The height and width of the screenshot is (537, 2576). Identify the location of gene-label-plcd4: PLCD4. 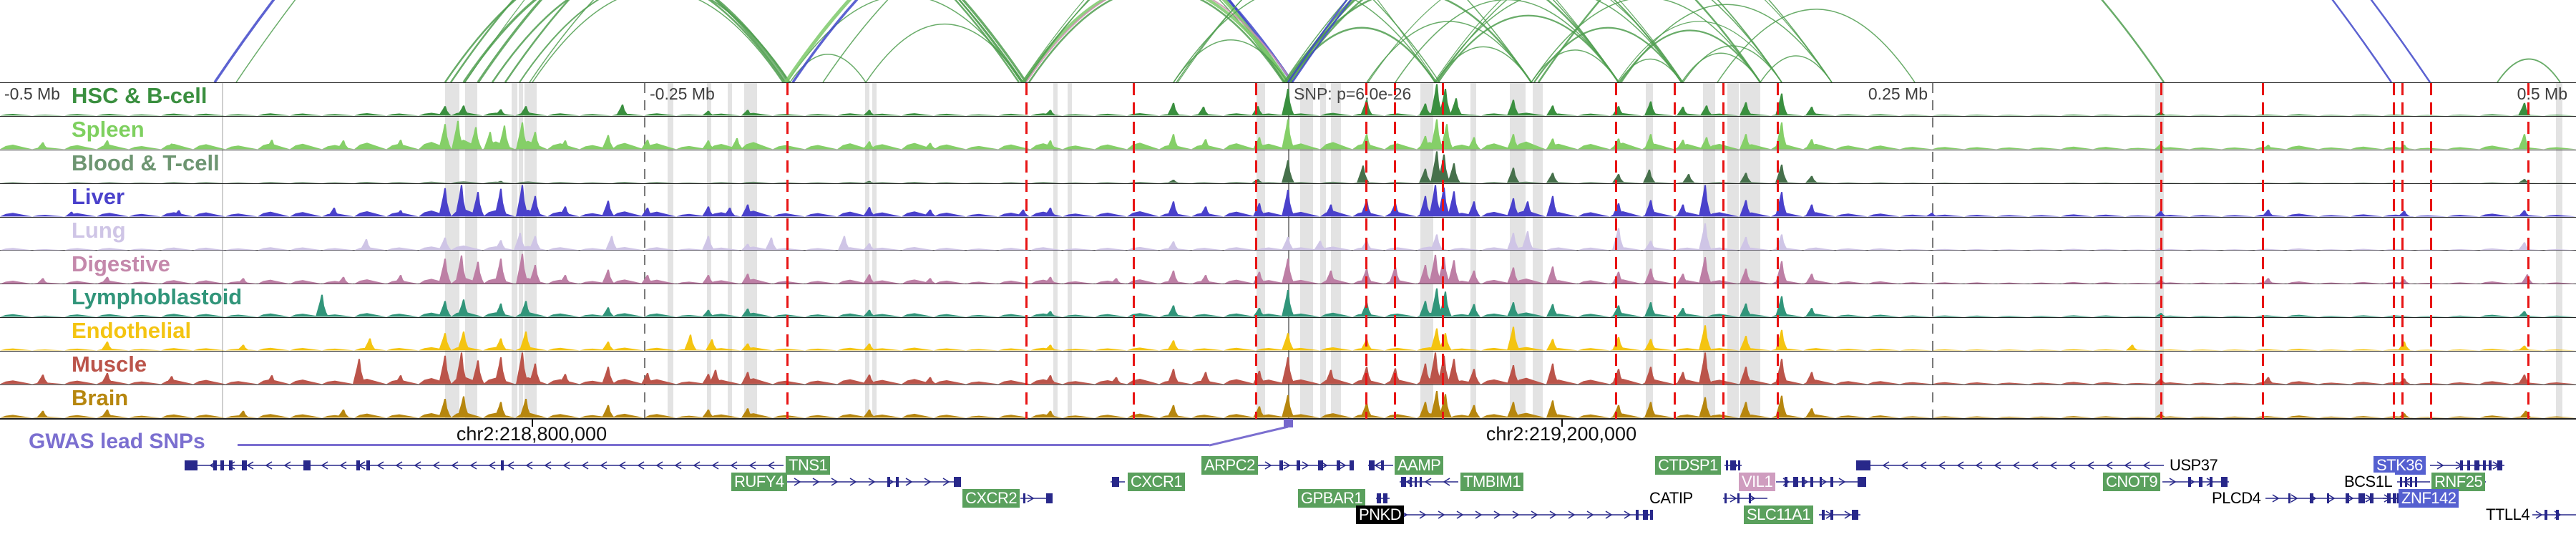
(2236, 498).